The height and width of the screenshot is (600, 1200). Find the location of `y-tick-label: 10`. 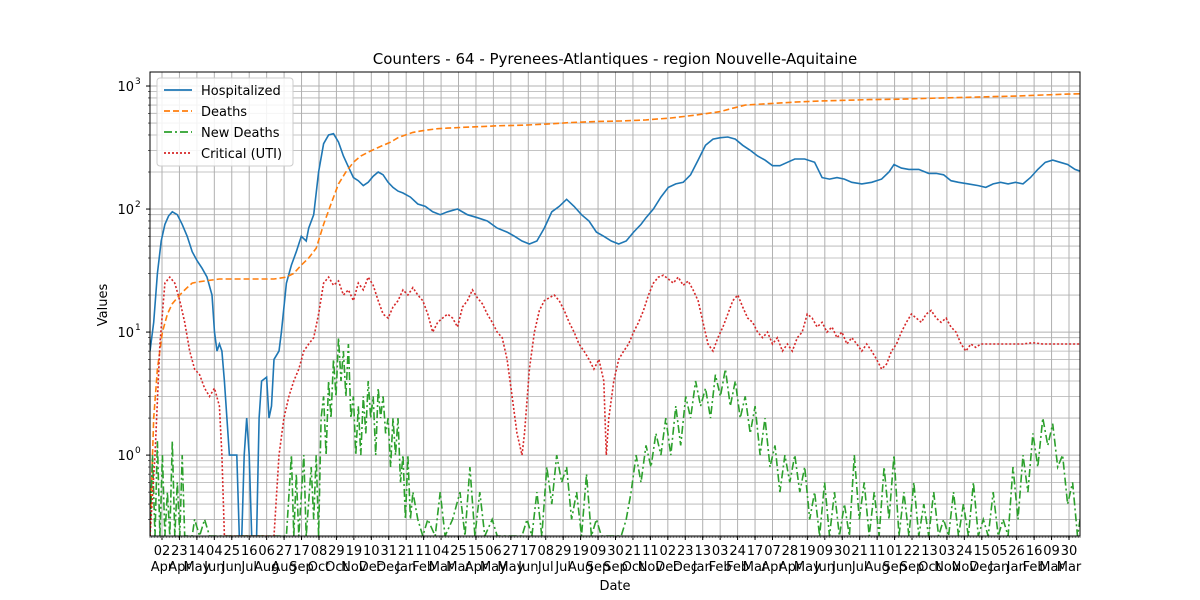

y-tick-label: 10 is located at coordinates (125, 333).